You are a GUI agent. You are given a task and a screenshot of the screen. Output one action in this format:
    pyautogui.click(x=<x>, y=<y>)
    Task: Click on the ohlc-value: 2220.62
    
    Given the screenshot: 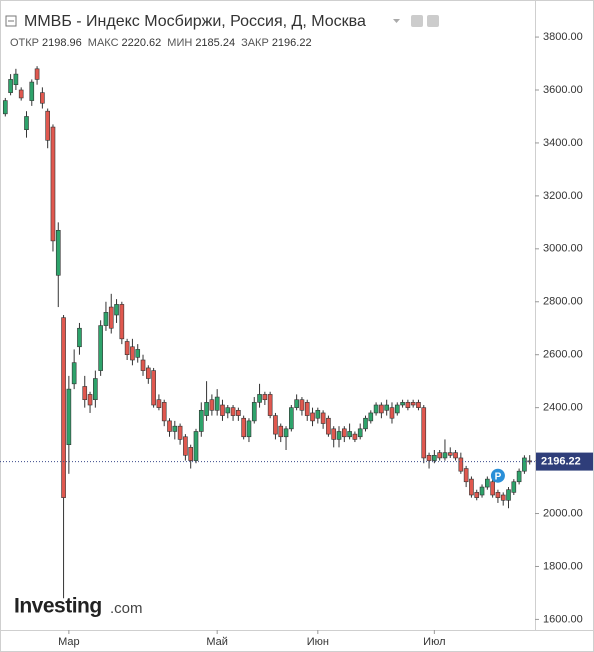 What is the action you would take?
    pyautogui.click(x=142, y=43)
    